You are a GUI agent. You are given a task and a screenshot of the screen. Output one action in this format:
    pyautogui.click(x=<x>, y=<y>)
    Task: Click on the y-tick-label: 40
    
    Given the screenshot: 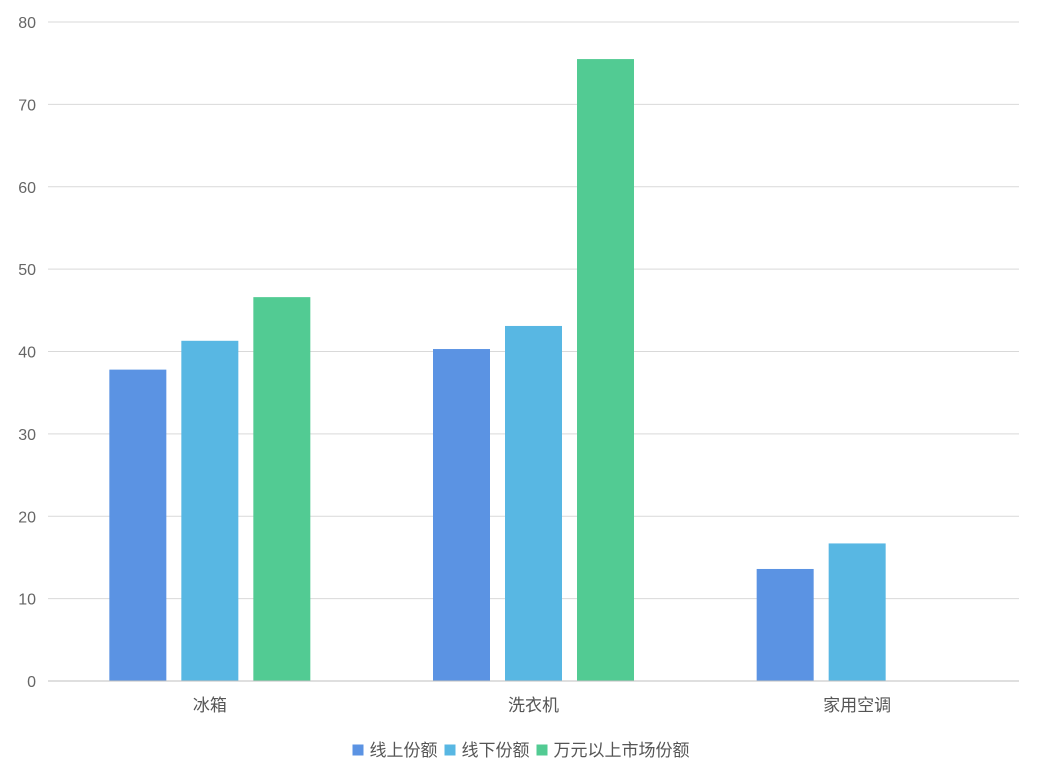 What is the action you would take?
    pyautogui.click(x=27, y=353)
    